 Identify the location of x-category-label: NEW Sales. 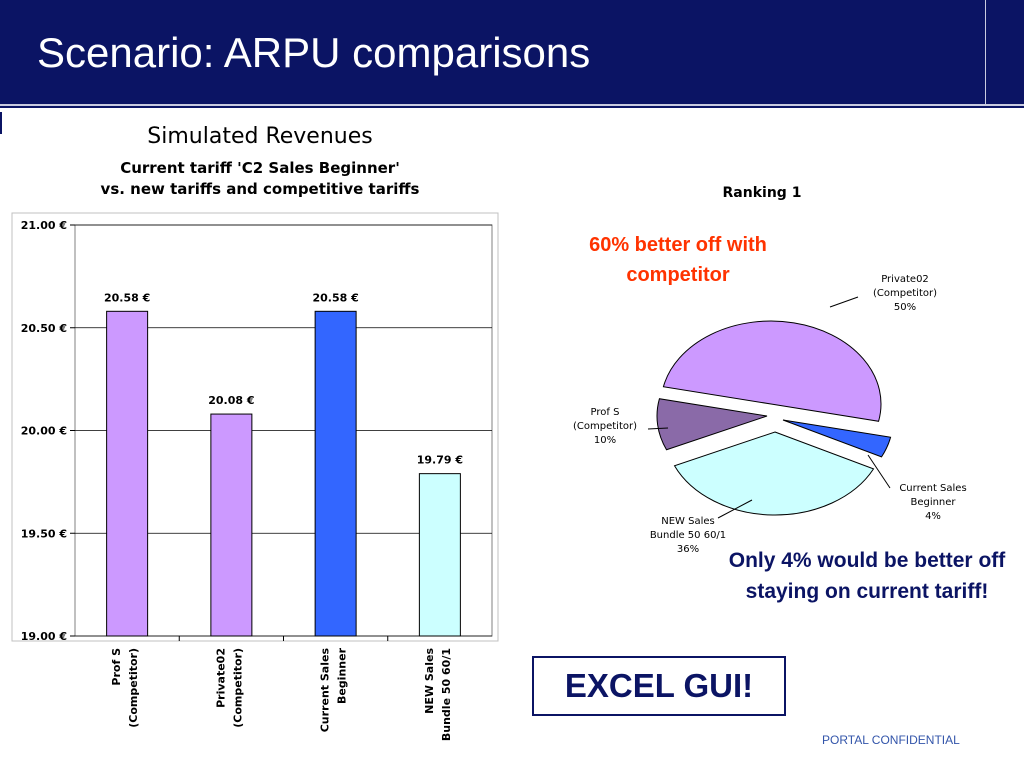
(429, 681).